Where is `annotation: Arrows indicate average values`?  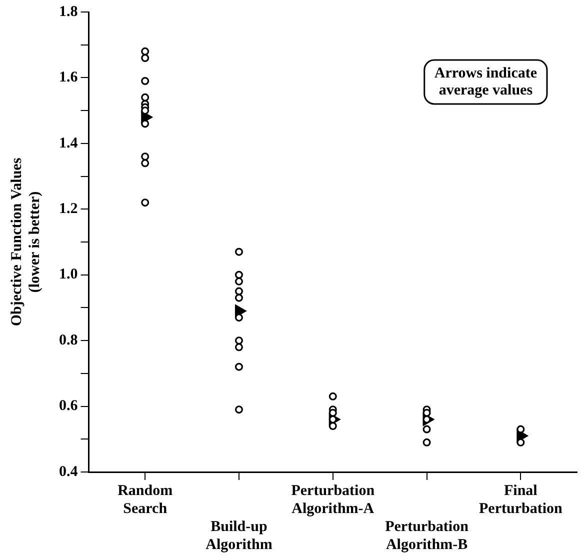
annotation: Arrows indicate average values is located at coordinates (486, 81).